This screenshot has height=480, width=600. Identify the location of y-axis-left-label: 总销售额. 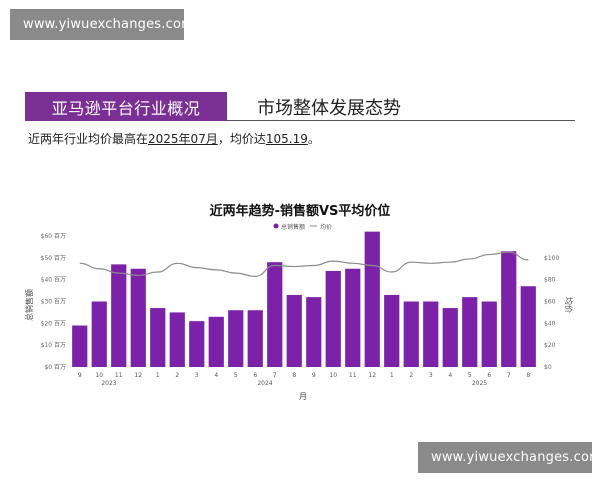
(29, 305).